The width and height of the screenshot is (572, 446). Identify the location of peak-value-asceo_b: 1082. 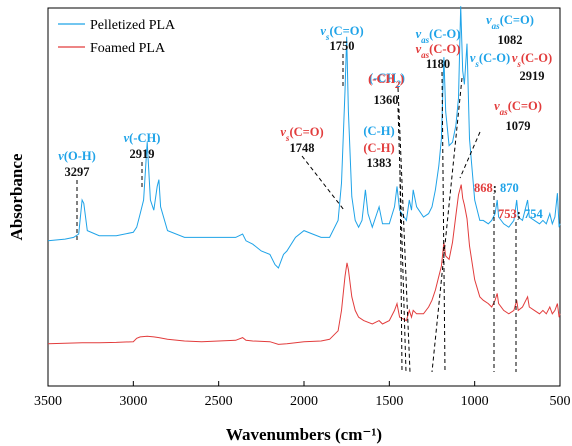
(510, 40).